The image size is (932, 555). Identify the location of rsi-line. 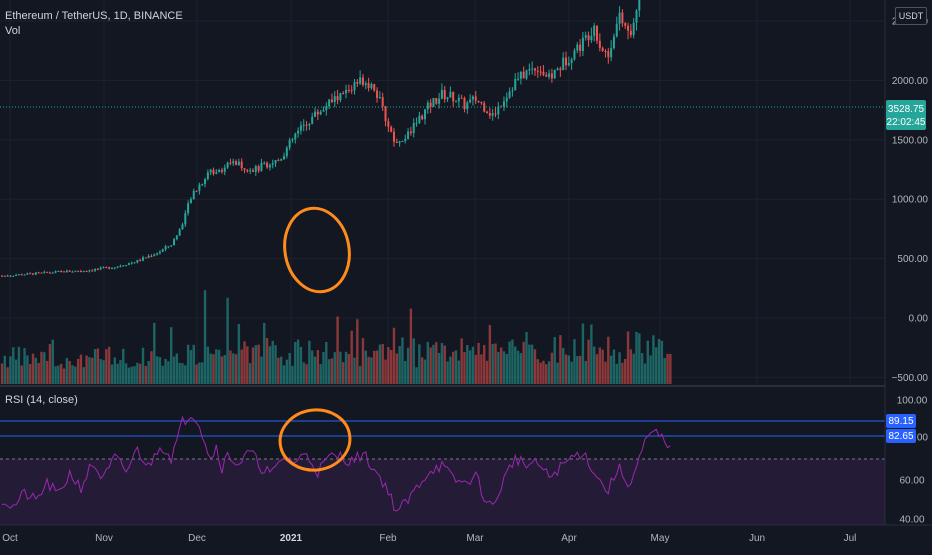
(336, 463).